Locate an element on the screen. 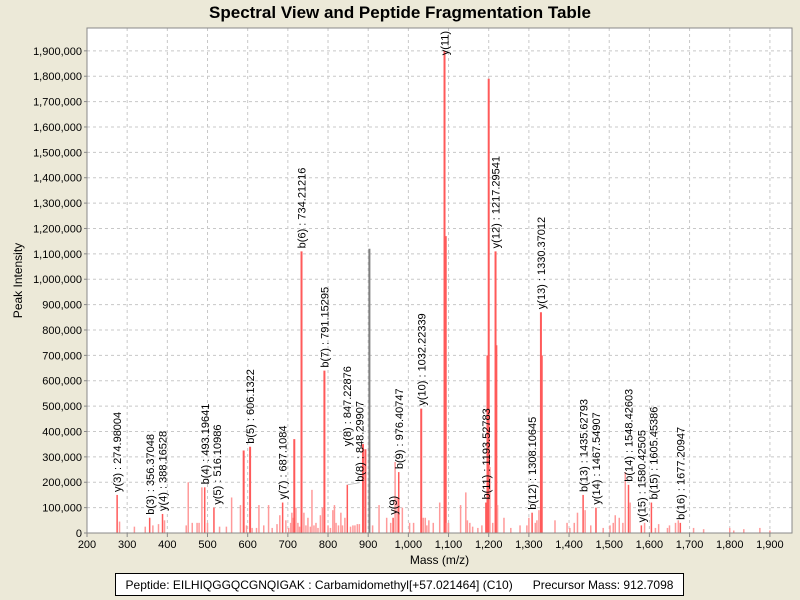  peak-annotation: b(9) : 976.40747 is located at coordinates (400, 428).